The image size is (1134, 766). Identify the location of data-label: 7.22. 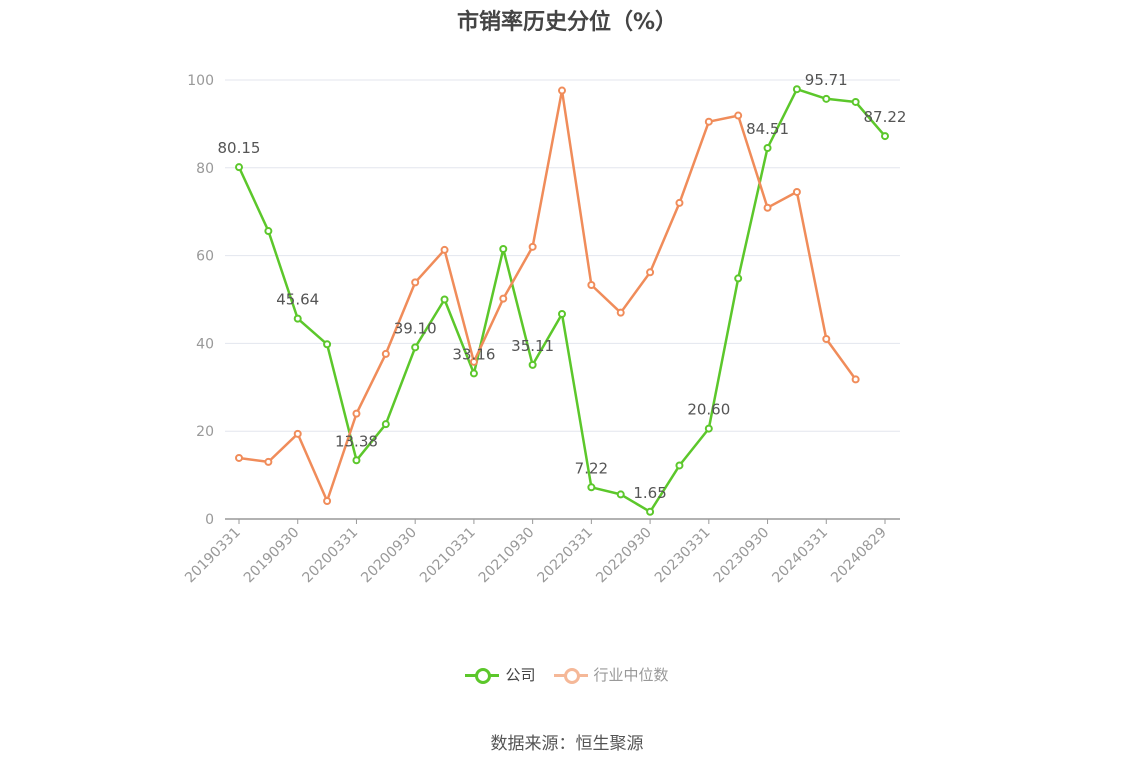
(591, 468).